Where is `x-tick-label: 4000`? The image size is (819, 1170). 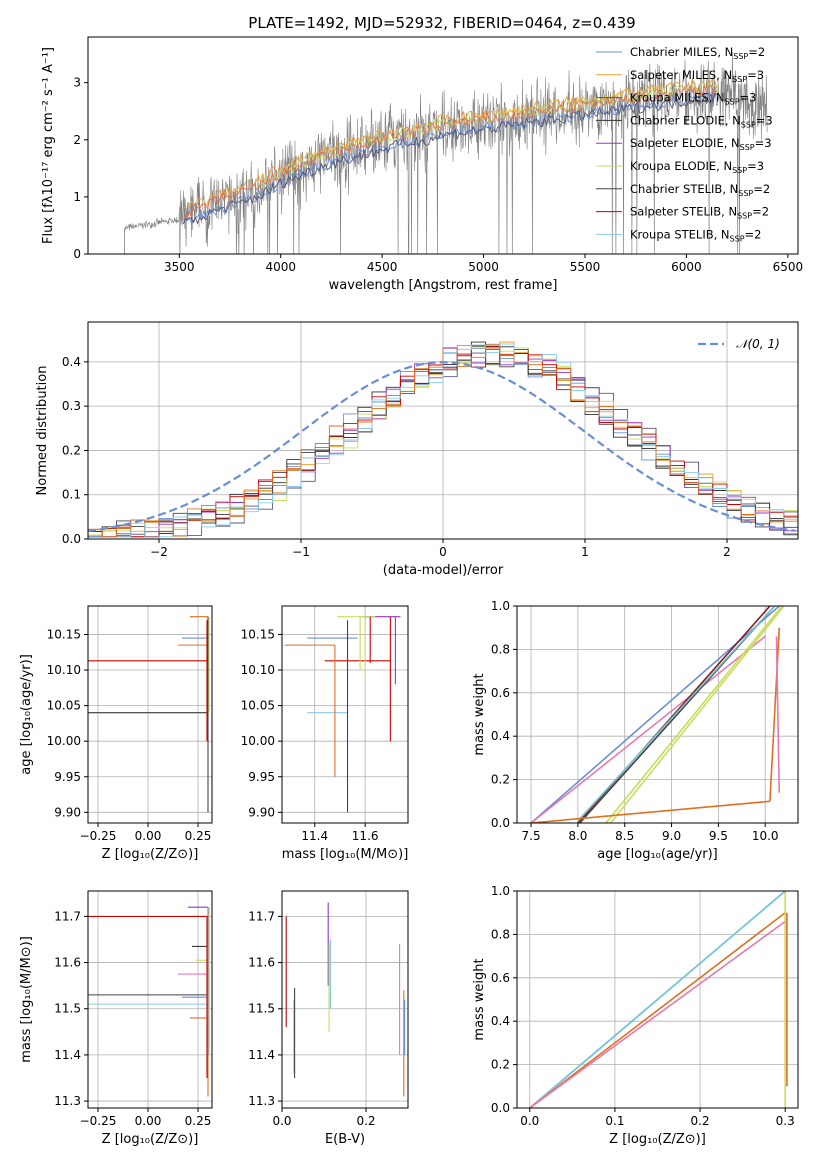
x-tick-label: 4000 is located at coordinates (280, 267).